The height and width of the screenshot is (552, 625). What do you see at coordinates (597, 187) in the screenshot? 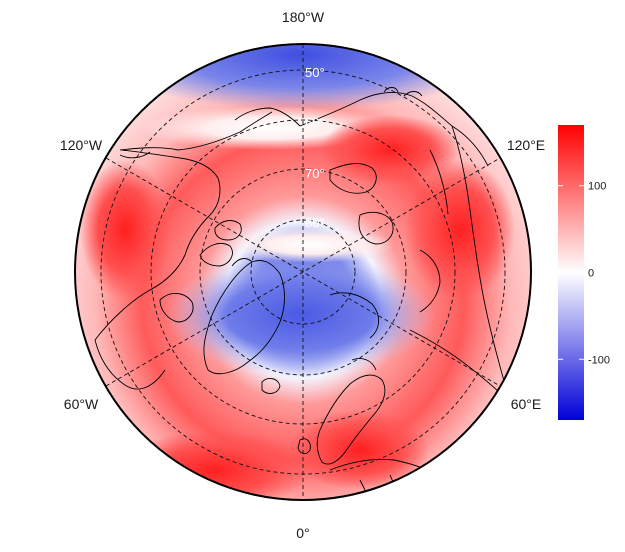
I see `colorbar-tick-label: 100` at bounding box center [597, 187].